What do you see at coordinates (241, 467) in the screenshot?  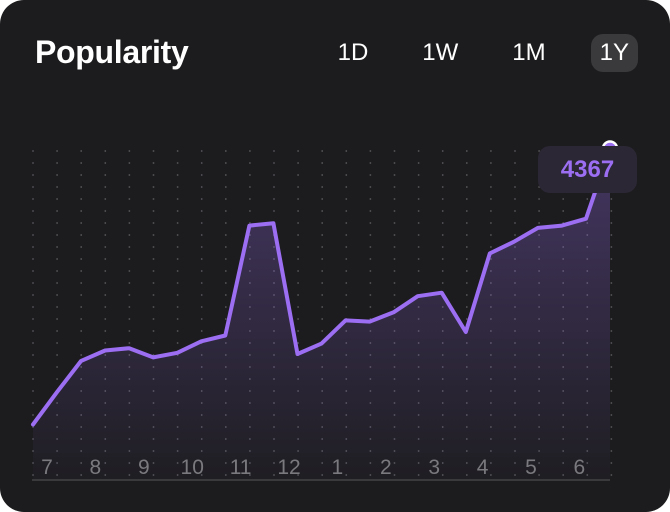 I see `x-axis-label: 11` at bounding box center [241, 467].